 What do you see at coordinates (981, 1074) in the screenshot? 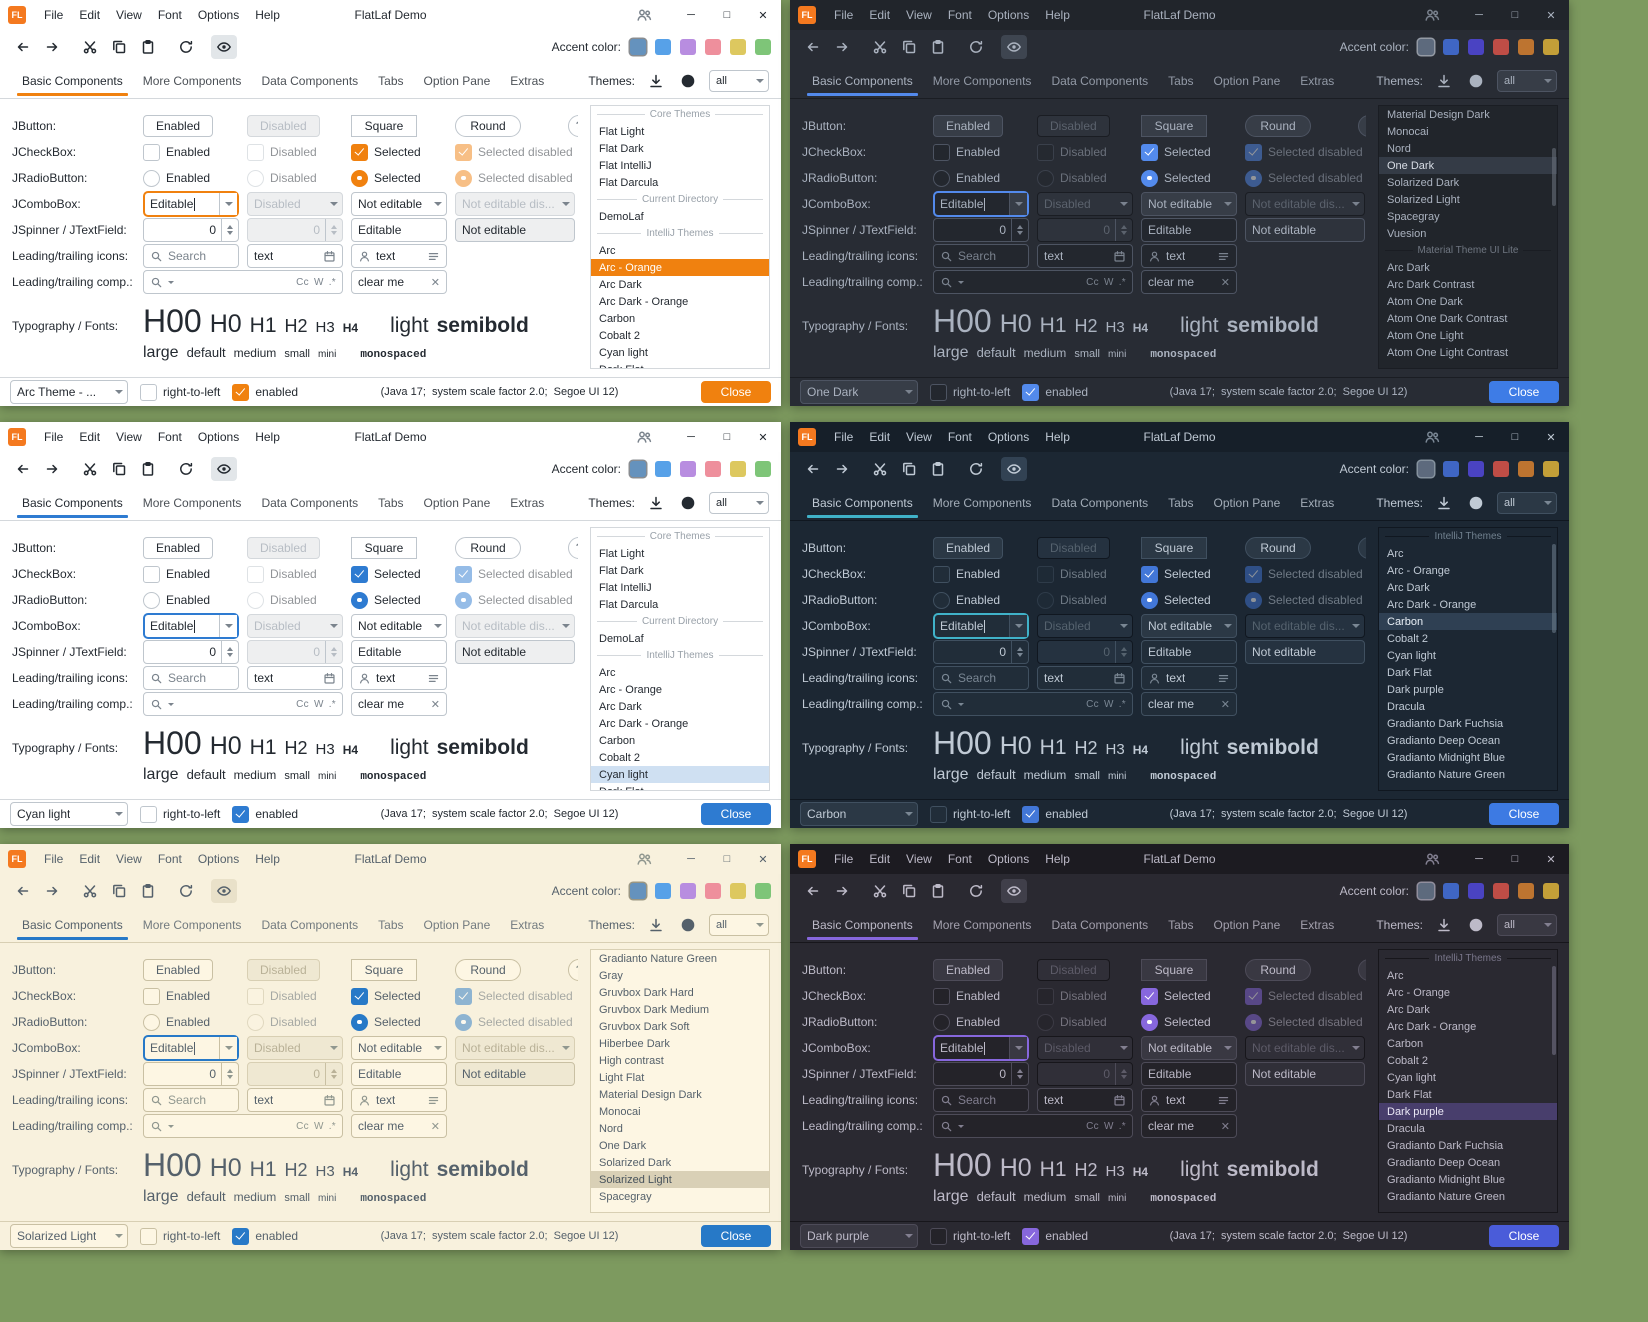
I see `spinner: 0` at bounding box center [981, 1074].